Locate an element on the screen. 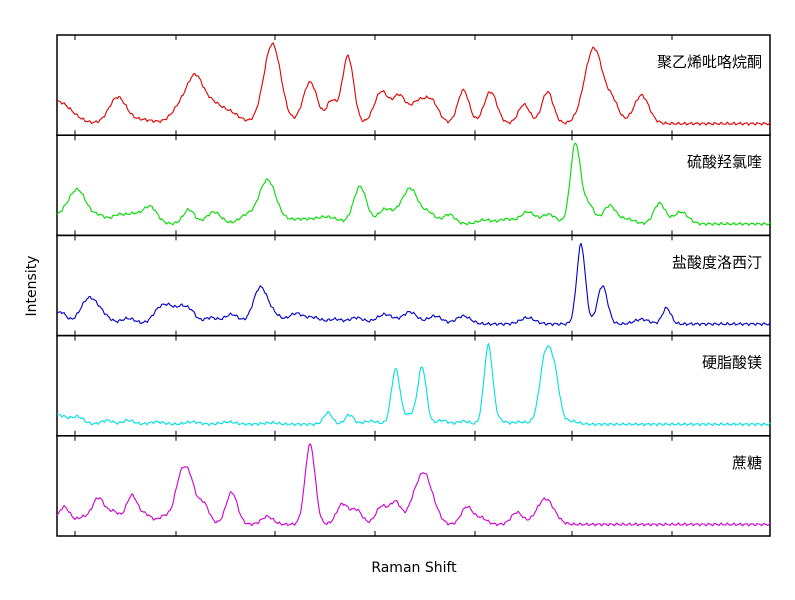 This screenshot has height=600, width=795. series-label: 蔗糖 is located at coordinates (747, 463).